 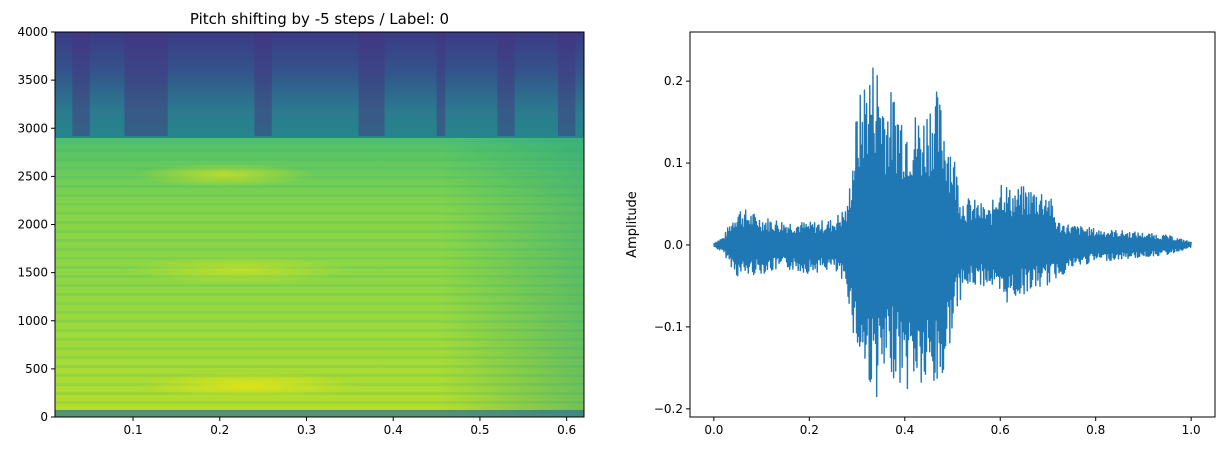 What do you see at coordinates (36, 369) in the screenshot?
I see `spectrogram-y-tick-label: 500` at bounding box center [36, 369].